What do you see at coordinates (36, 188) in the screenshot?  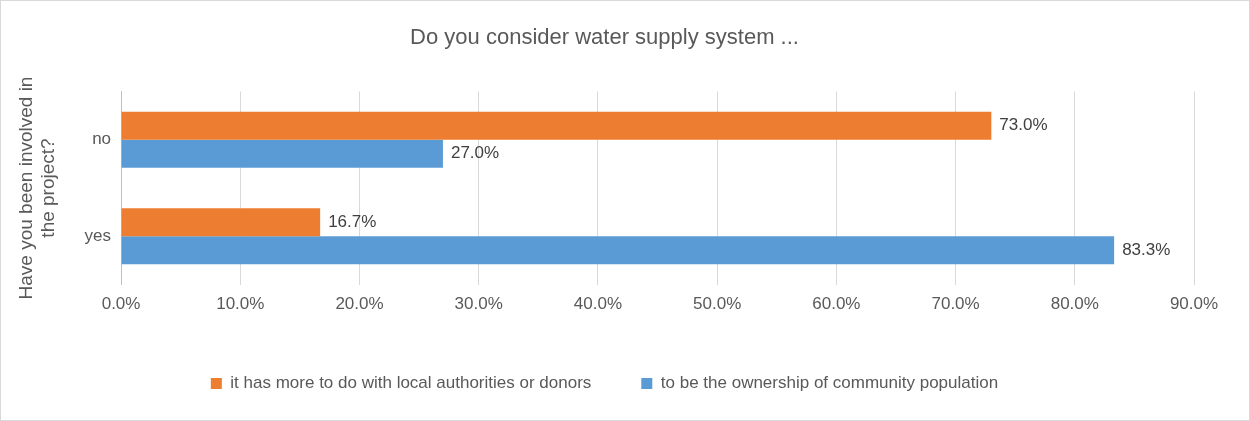 I see `y-axis-title: Have you been involved in the project?` at bounding box center [36, 188].